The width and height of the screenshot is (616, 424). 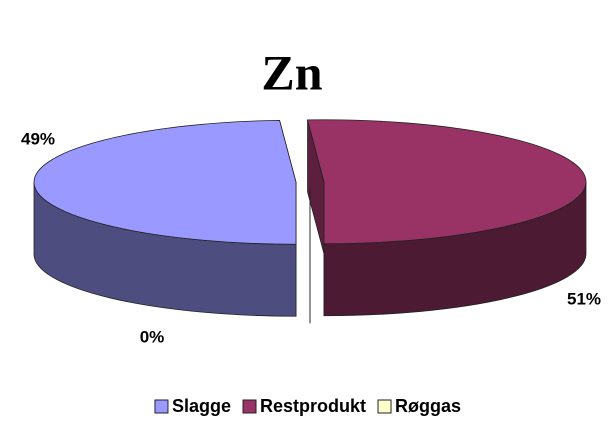 What do you see at coordinates (38, 138) in the screenshot?
I see `data-label: 49%` at bounding box center [38, 138].